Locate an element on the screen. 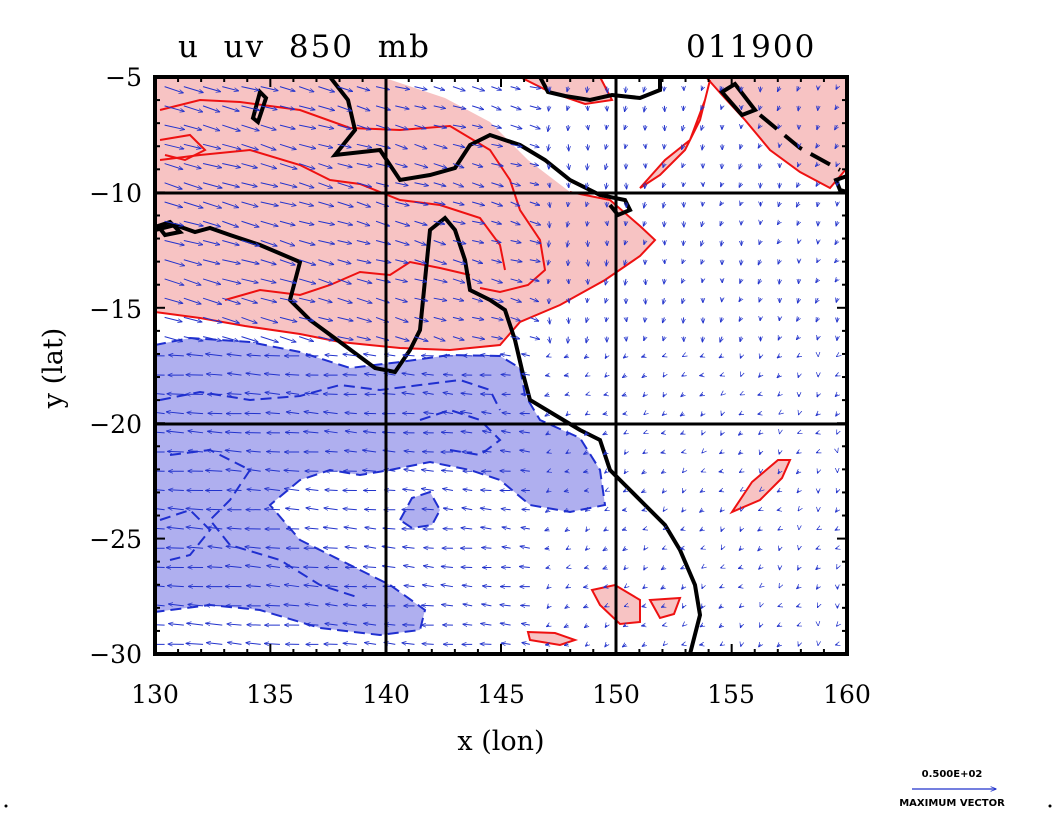 Image resolution: width=1056 pixels, height=814 pixels. reference-vector-label: MAXIMUM VECTOR is located at coordinates (952, 803).